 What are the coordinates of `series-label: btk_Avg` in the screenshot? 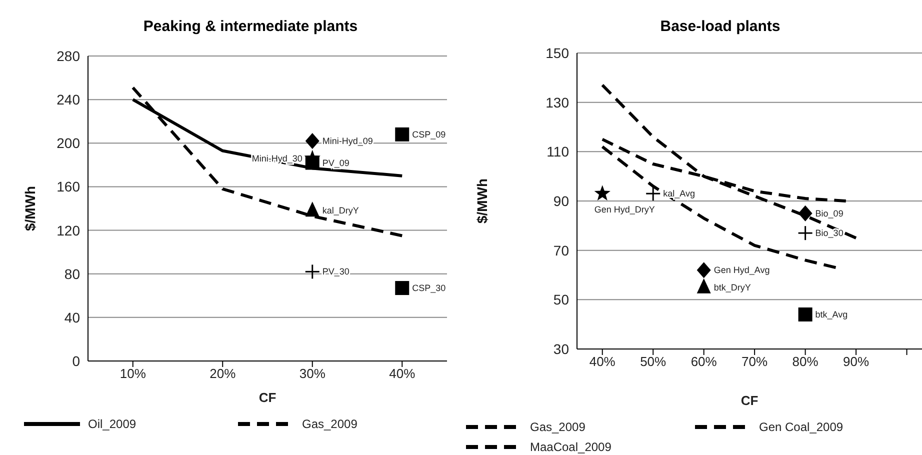 It's located at (831, 314).